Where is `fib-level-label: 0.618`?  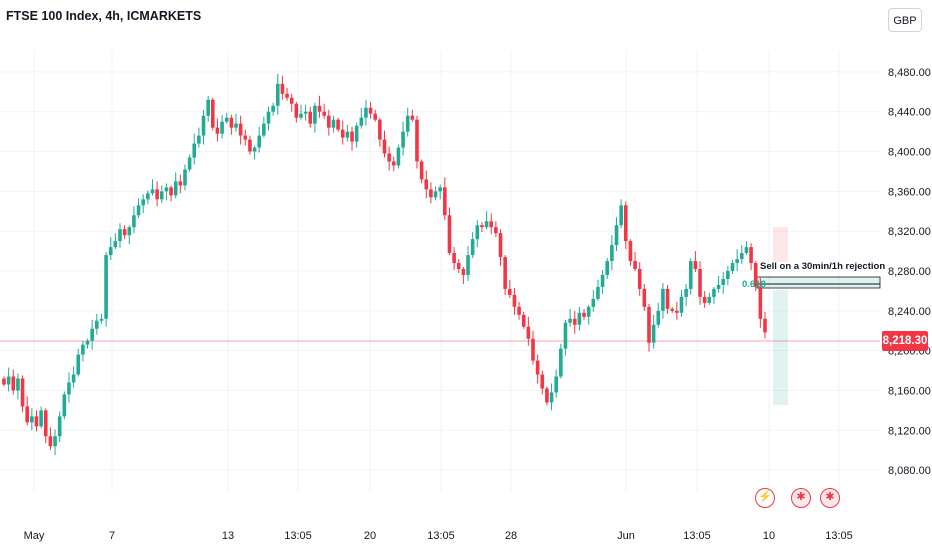 fib-level-label: 0.618 is located at coordinates (754, 284).